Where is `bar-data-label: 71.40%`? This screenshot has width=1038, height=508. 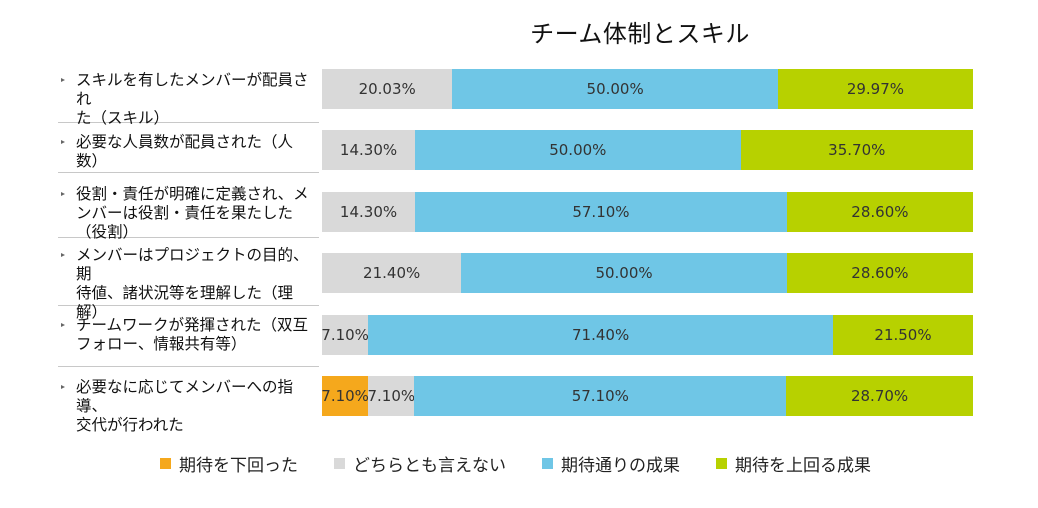 bar-data-label: 71.40% is located at coordinates (601, 335).